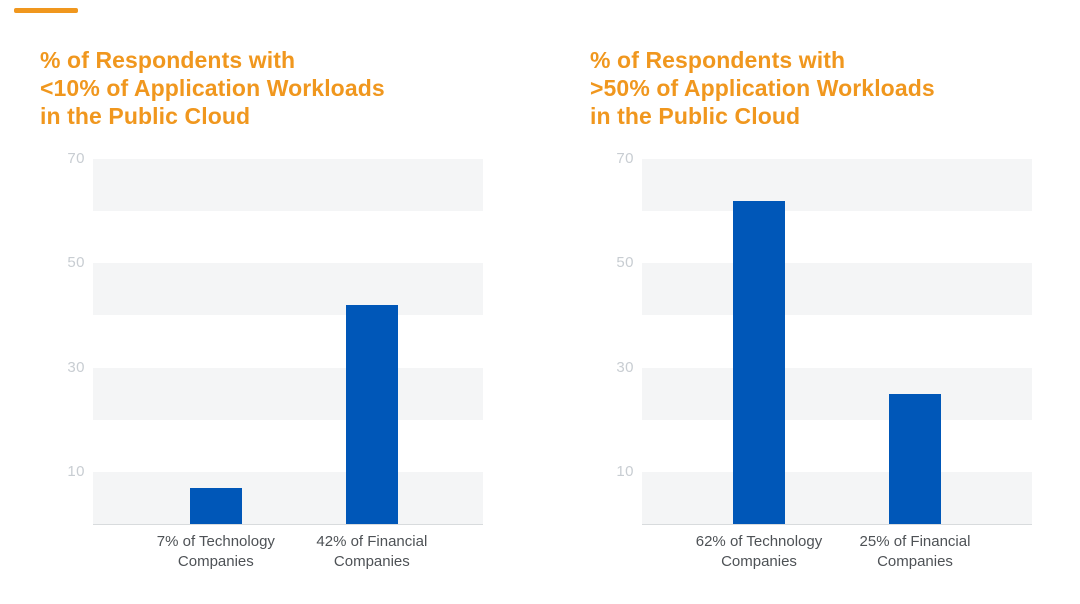  What do you see at coordinates (915, 551) in the screenshot?
I see `x-category-label: 25% of Financial Companies` at bounding box center [915, 551].